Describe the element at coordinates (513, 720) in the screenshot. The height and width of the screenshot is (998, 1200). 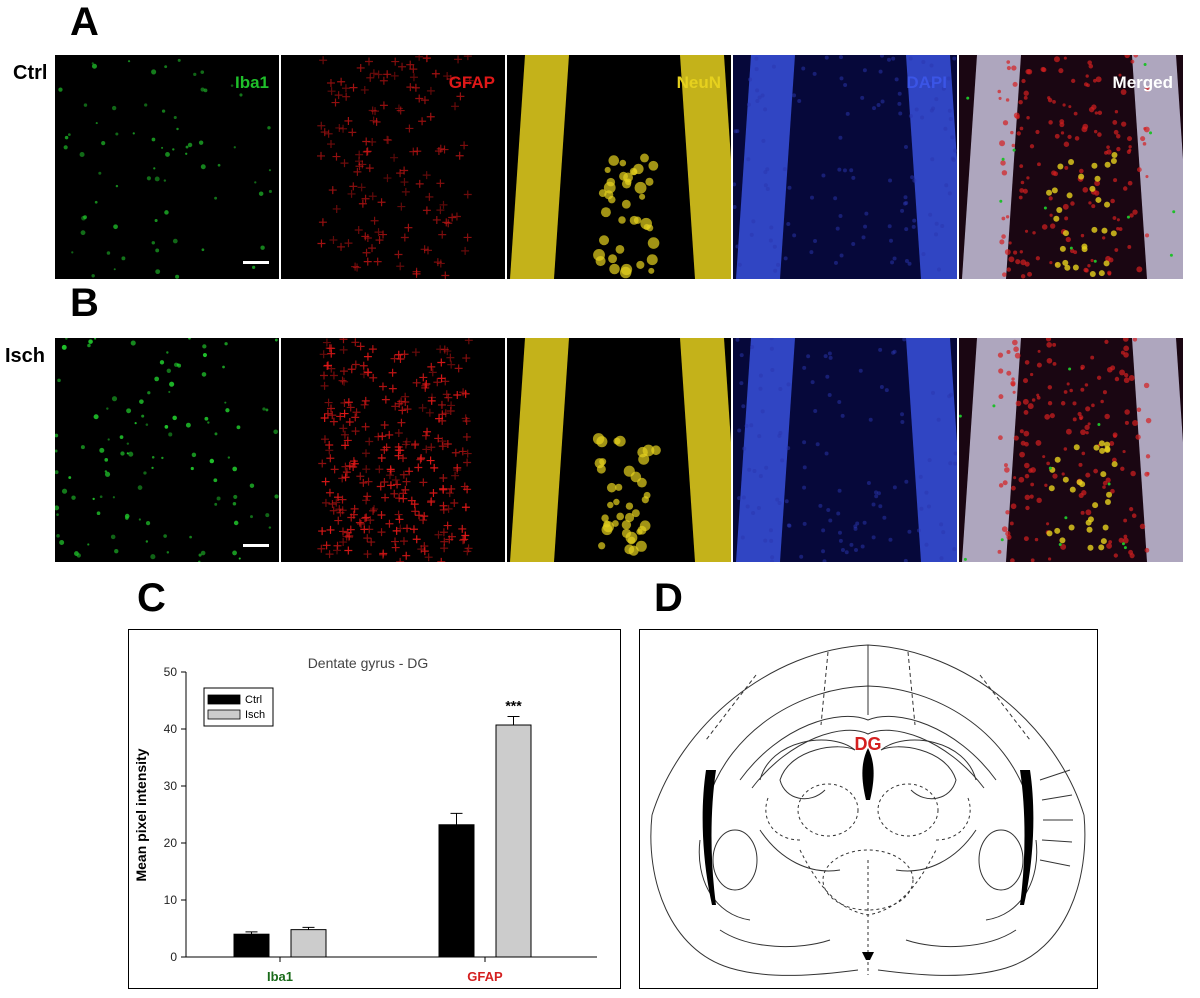
I see `error-bar-isch-gfap` at that location.